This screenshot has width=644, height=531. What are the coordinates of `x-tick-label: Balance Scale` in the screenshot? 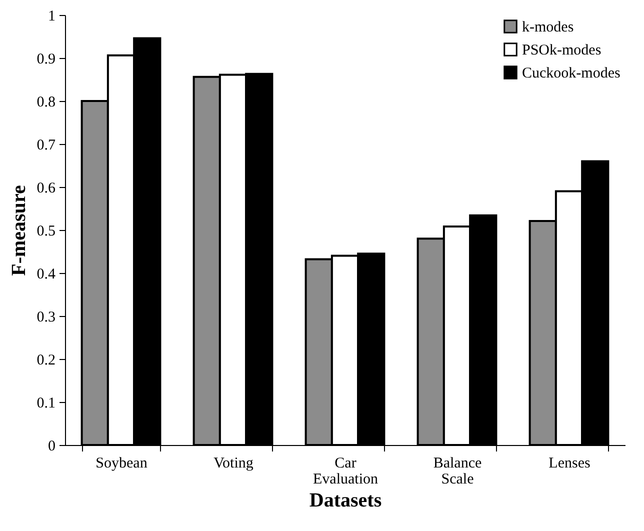 It's located at (457, 472).